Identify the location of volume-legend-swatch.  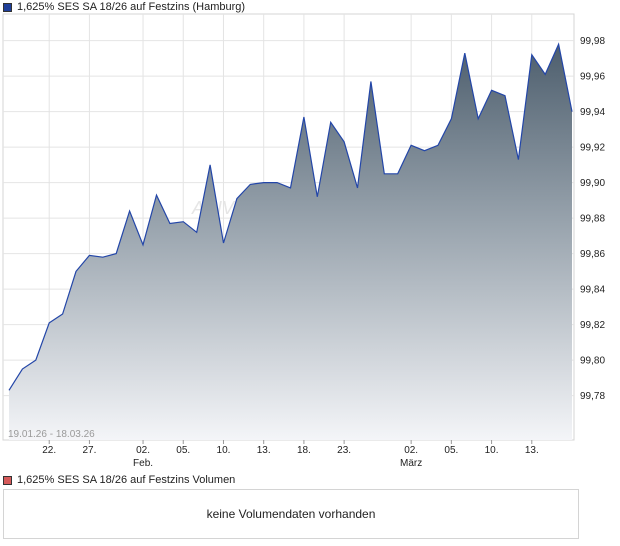
(7, 480).